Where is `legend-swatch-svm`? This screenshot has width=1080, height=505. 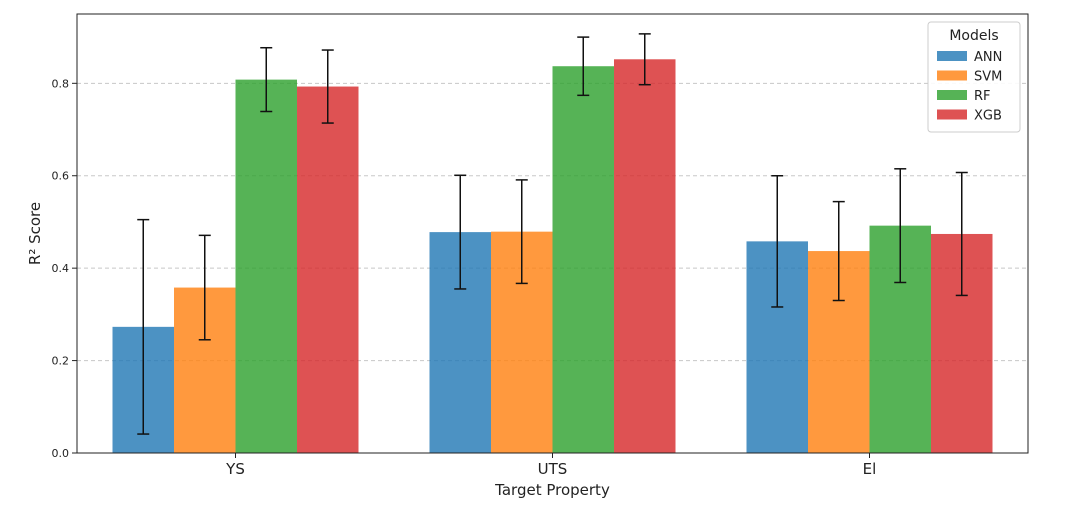 legend-swatch-svm is located at coordinates (952, 75).